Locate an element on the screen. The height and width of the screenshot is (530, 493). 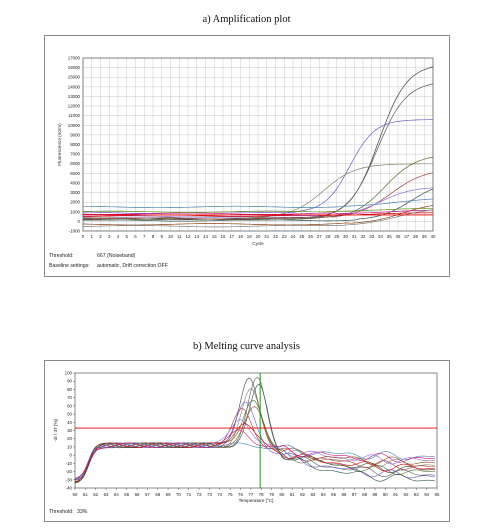
x-tick-label: 5 is located at coordinates (127, 236).